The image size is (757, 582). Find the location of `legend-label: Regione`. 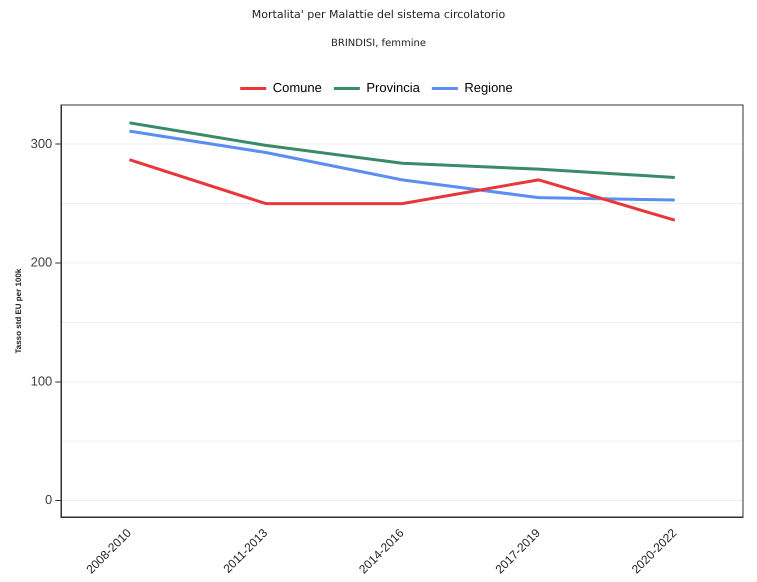

legend-label: Regione is located at coordinates (488, 88).